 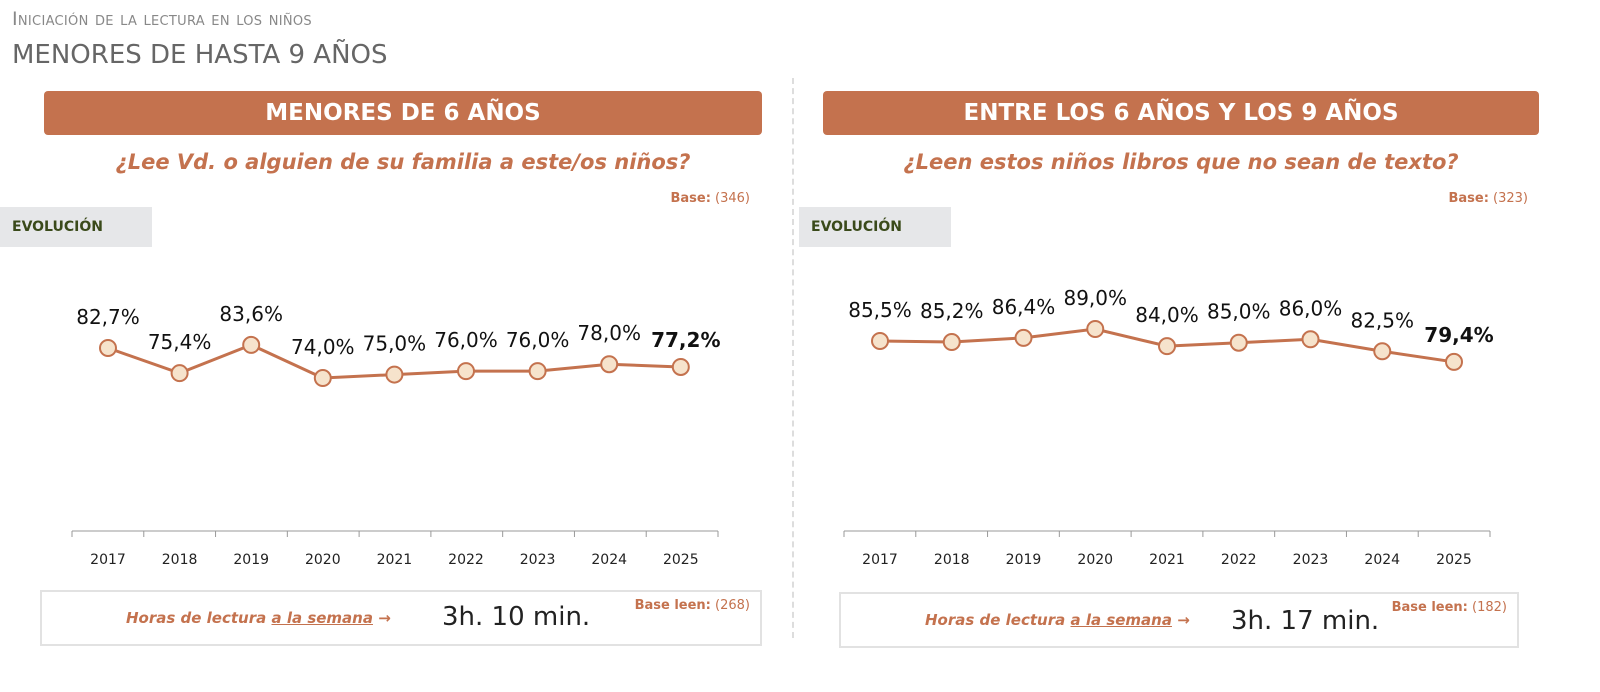 What do you see at coordinates (1239, 312) in the screenshot?
I see `data-label: 85,0%` at bounding box center [1239, 312].